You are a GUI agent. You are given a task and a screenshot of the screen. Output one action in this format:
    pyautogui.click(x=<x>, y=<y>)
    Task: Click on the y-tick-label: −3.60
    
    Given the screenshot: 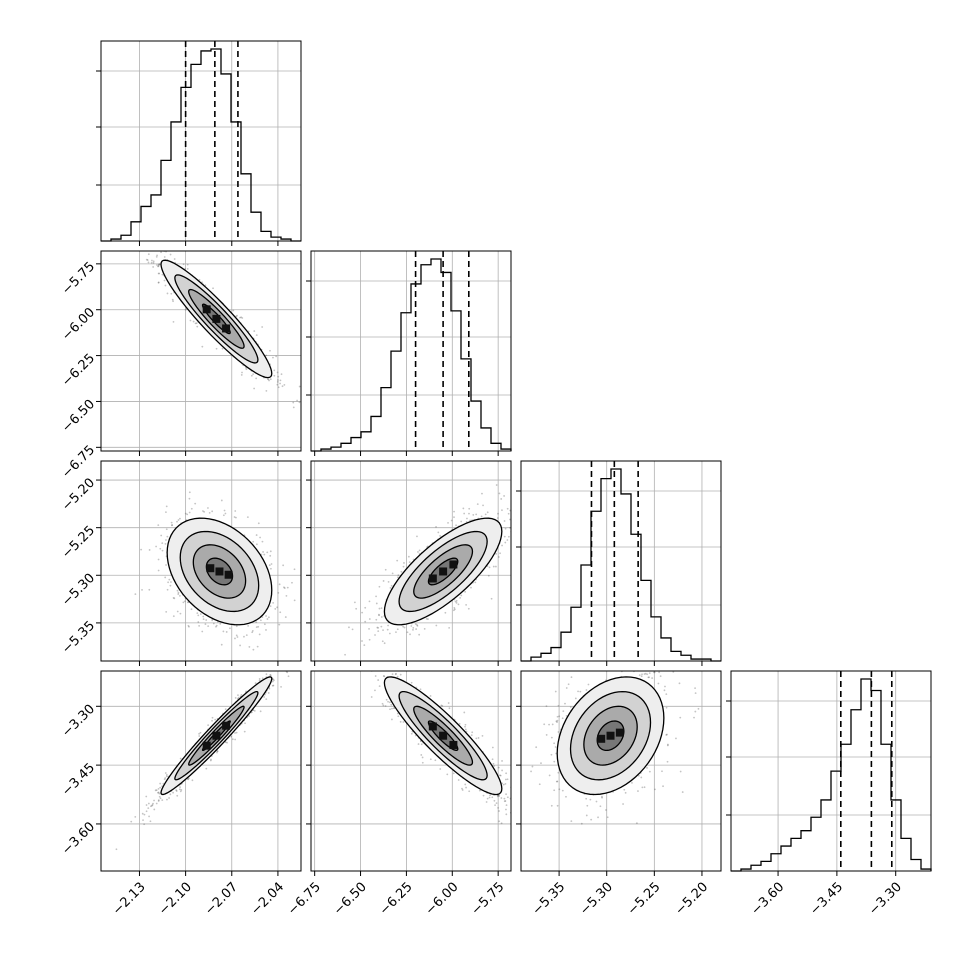 What is the action you would take?
    pyautogui.click(x=78, y=838)
    